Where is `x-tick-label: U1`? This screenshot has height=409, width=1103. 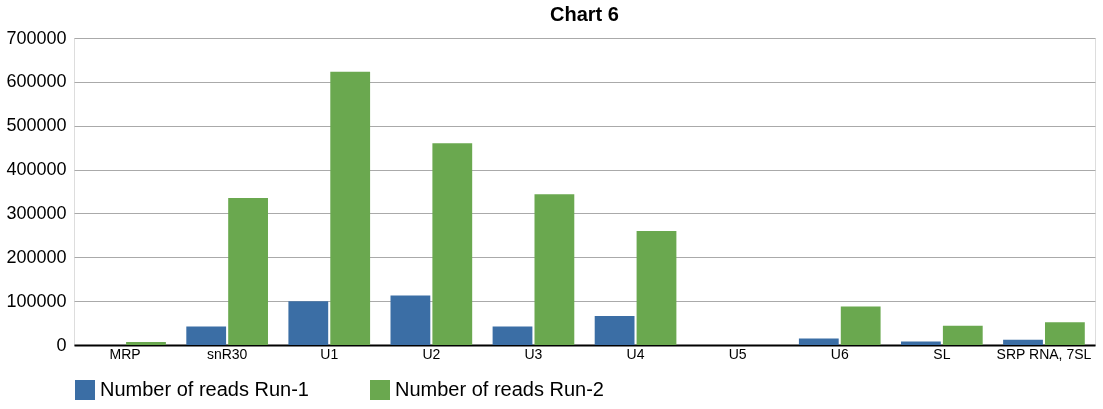
x-tick-label: U1 is located at coordinates (329, 353).